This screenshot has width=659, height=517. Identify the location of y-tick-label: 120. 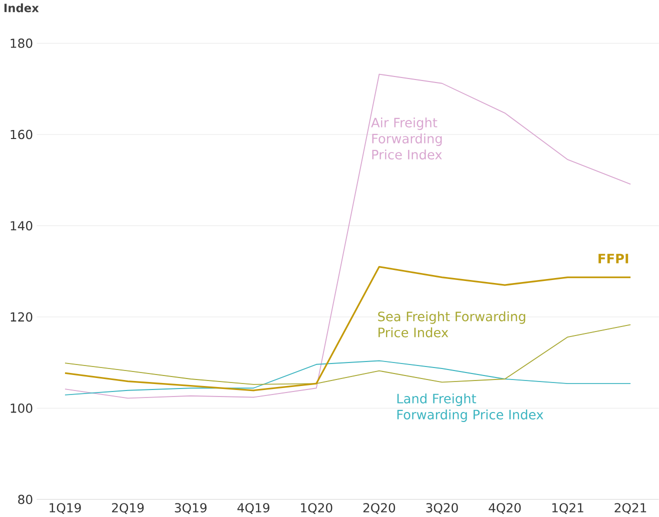
(21, 317).